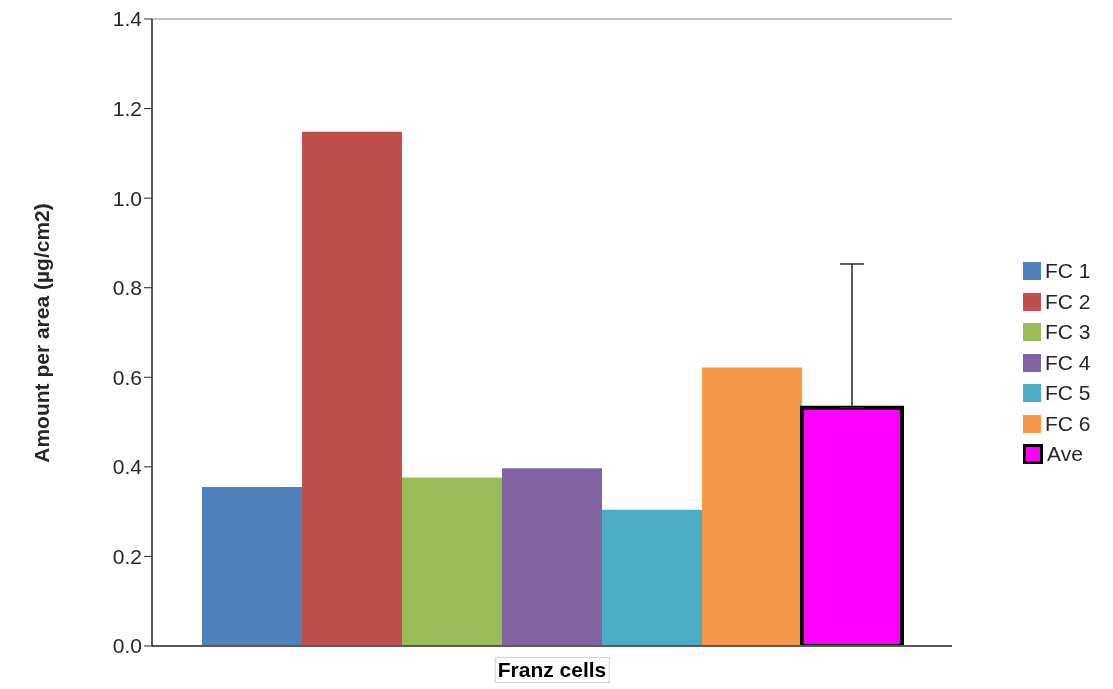  What do you see at coordinates (1068, 332) in the screenshot?
I see `legend-label: FC 3` at bounding box center [1068, 332].